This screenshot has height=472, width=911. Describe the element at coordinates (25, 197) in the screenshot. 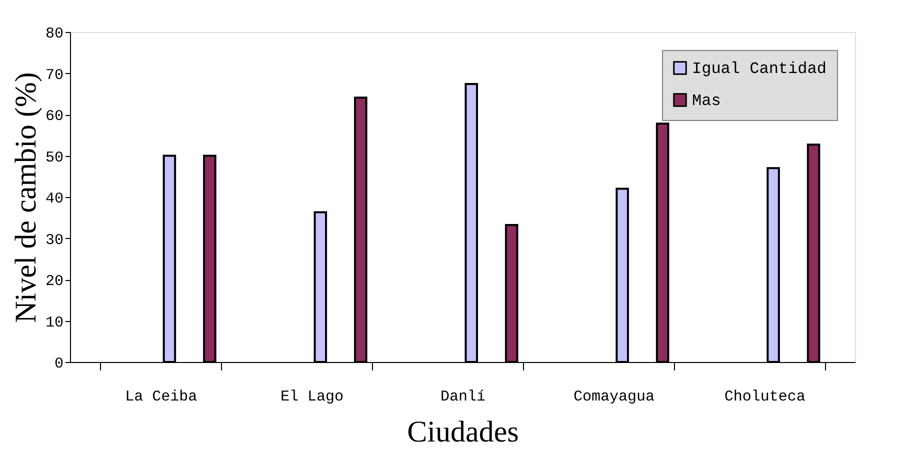

I see `y-axis-title: Nivel de cambio (%)` at that location.